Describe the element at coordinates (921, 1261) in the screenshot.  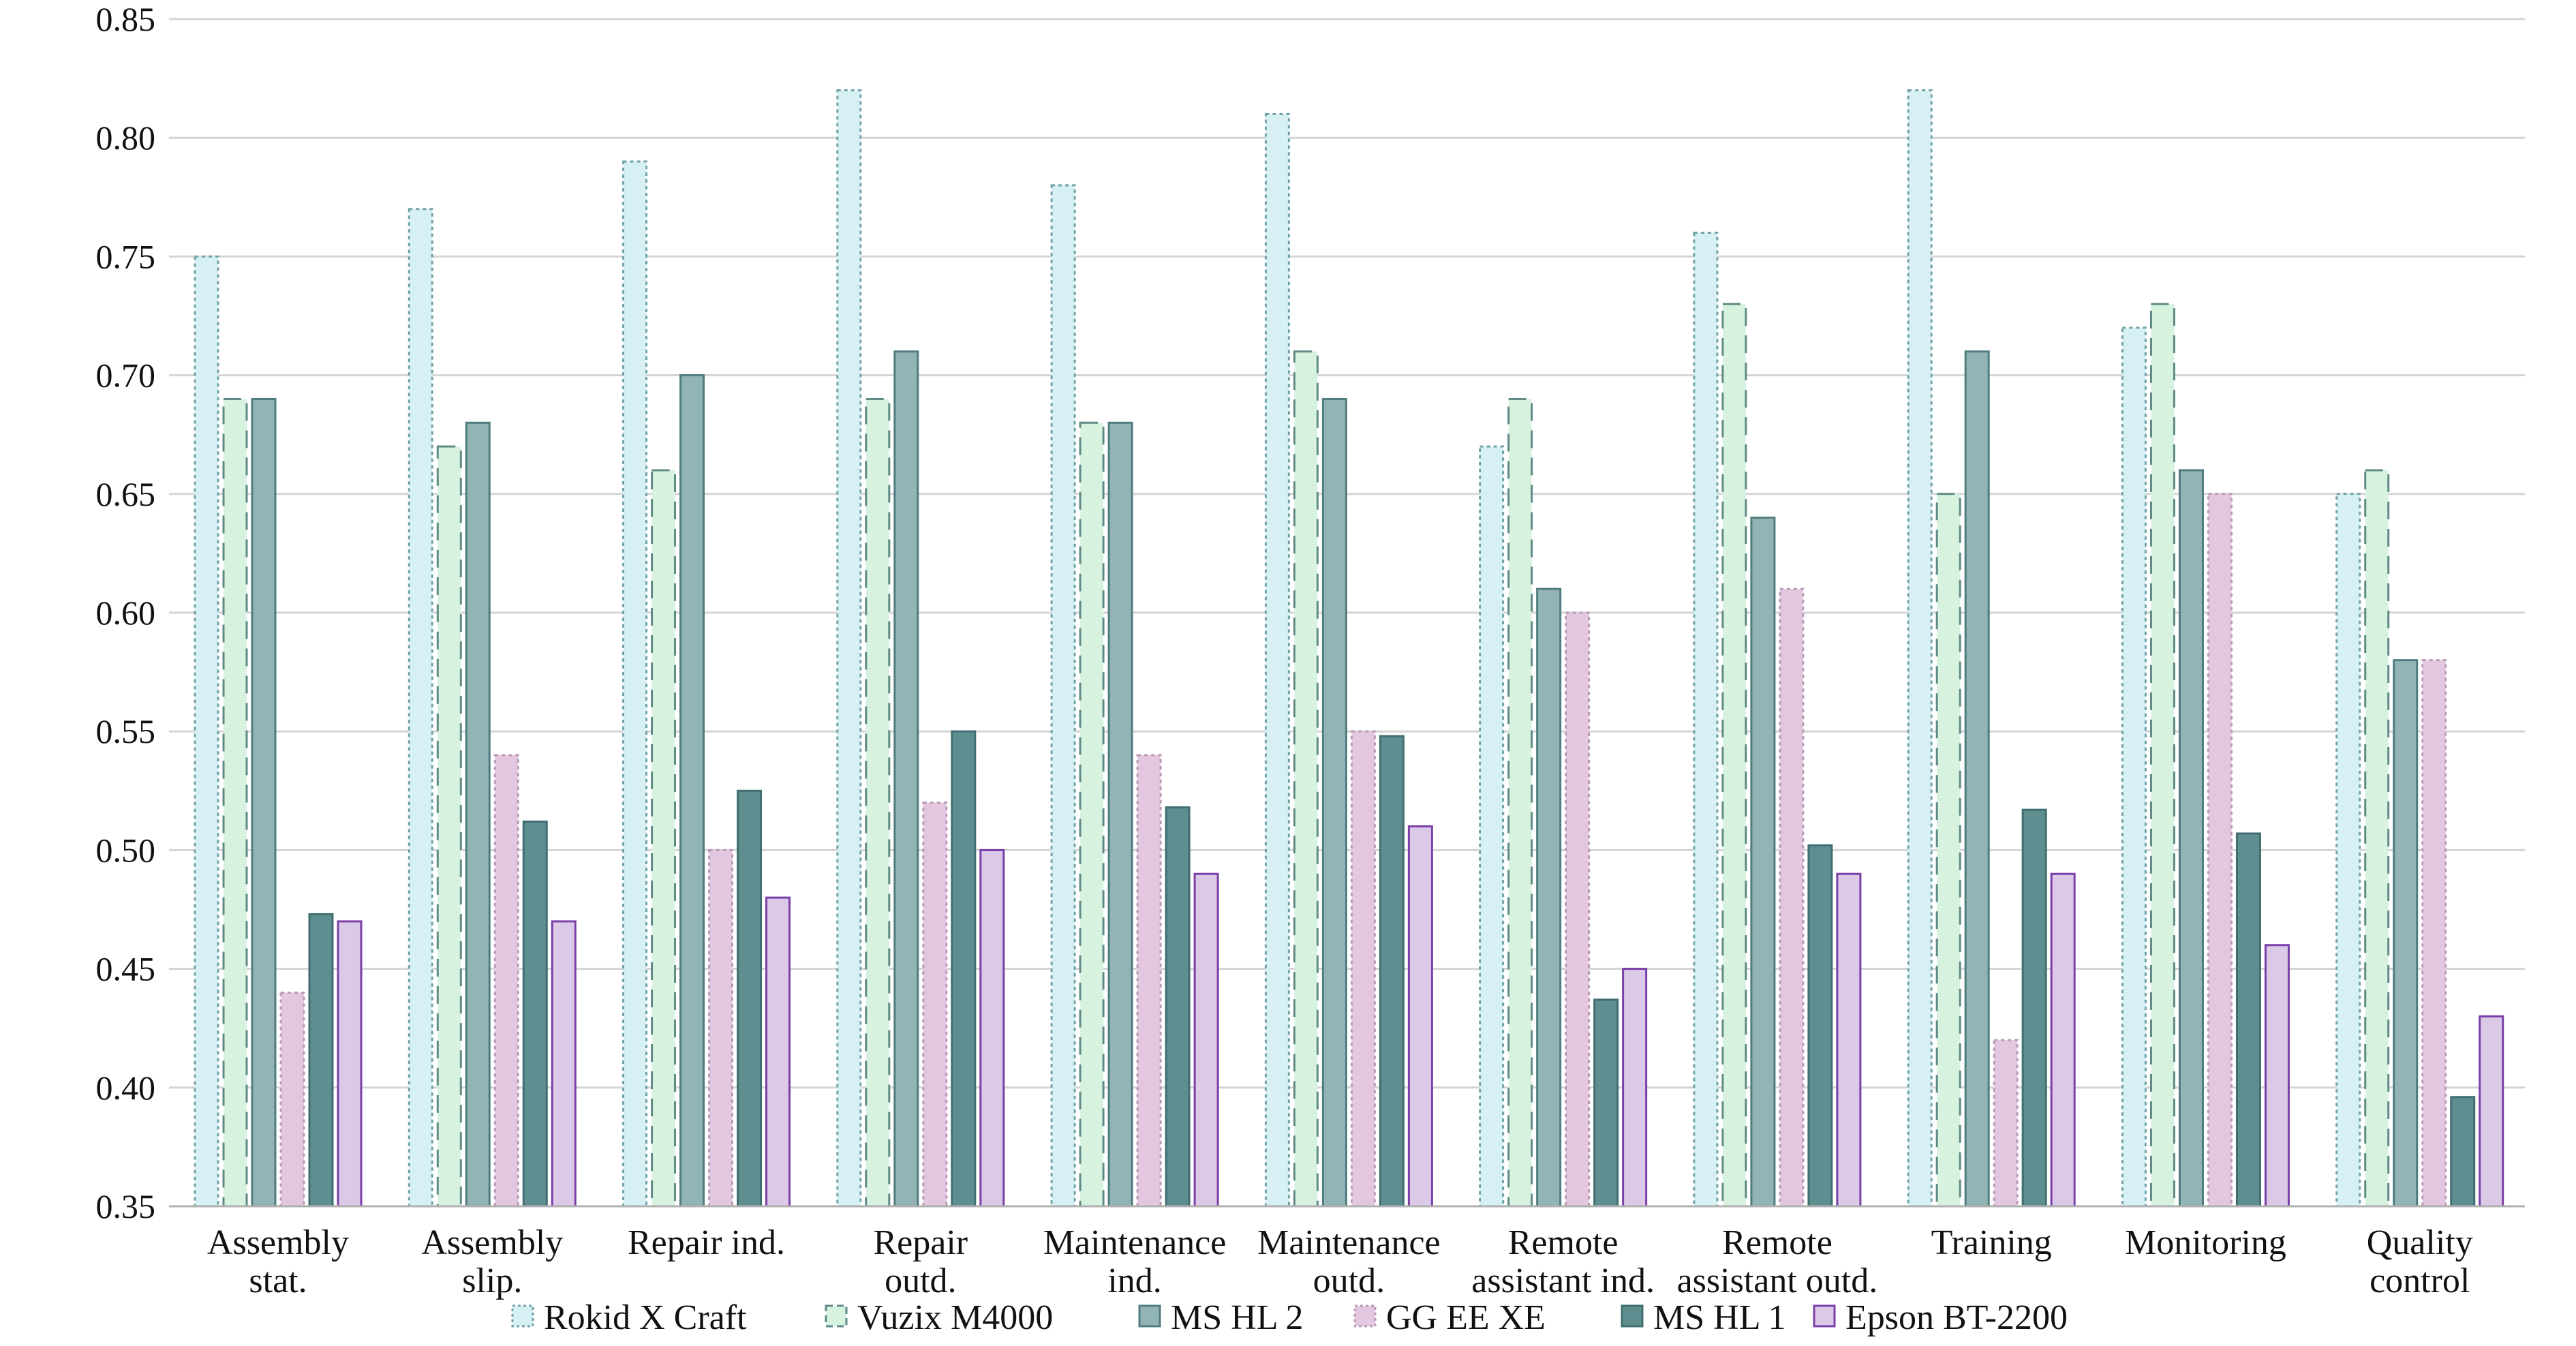
I see `x-category-label: Repair outd.` at that location.